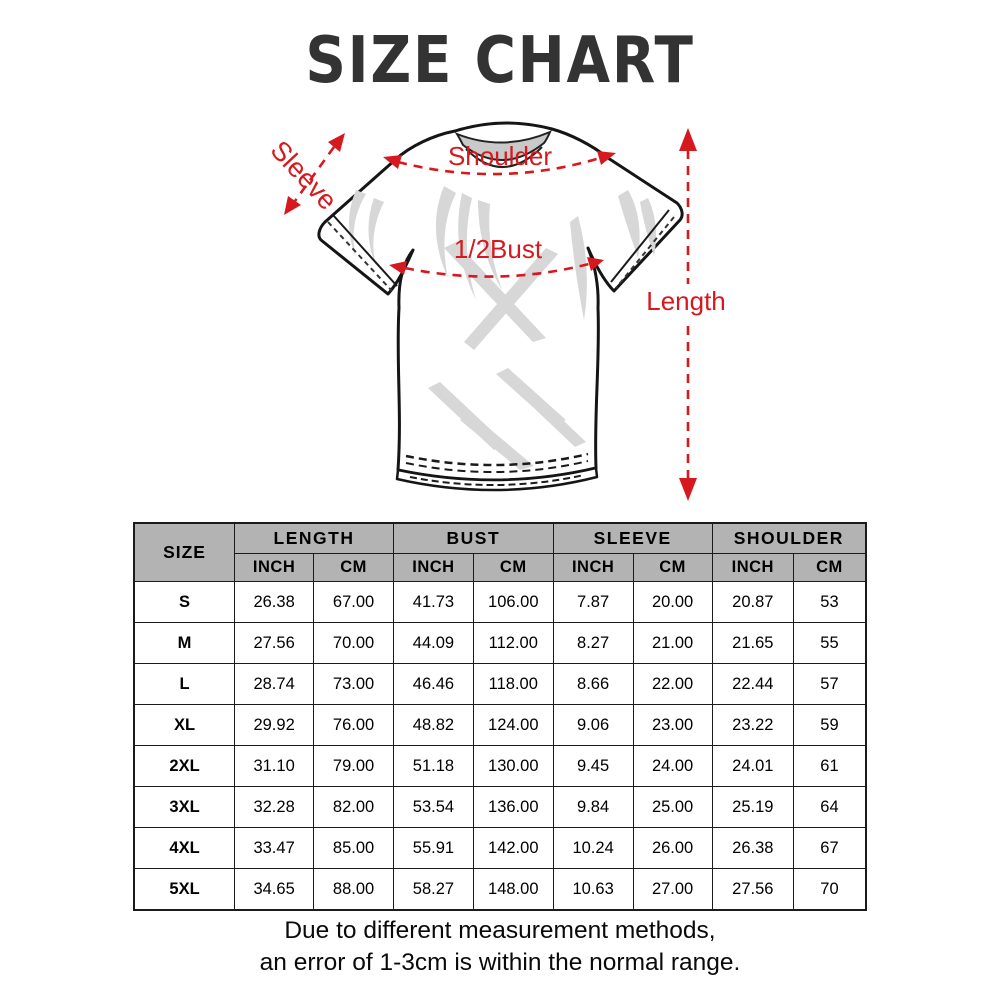  I want to click on measurement-cell: 73.00, so click(353, 684).